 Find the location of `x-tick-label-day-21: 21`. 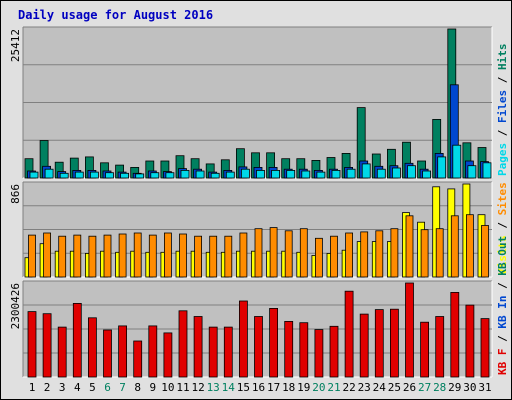

x-tick-label-day-21: 21 is located at coordinates (333, 387).